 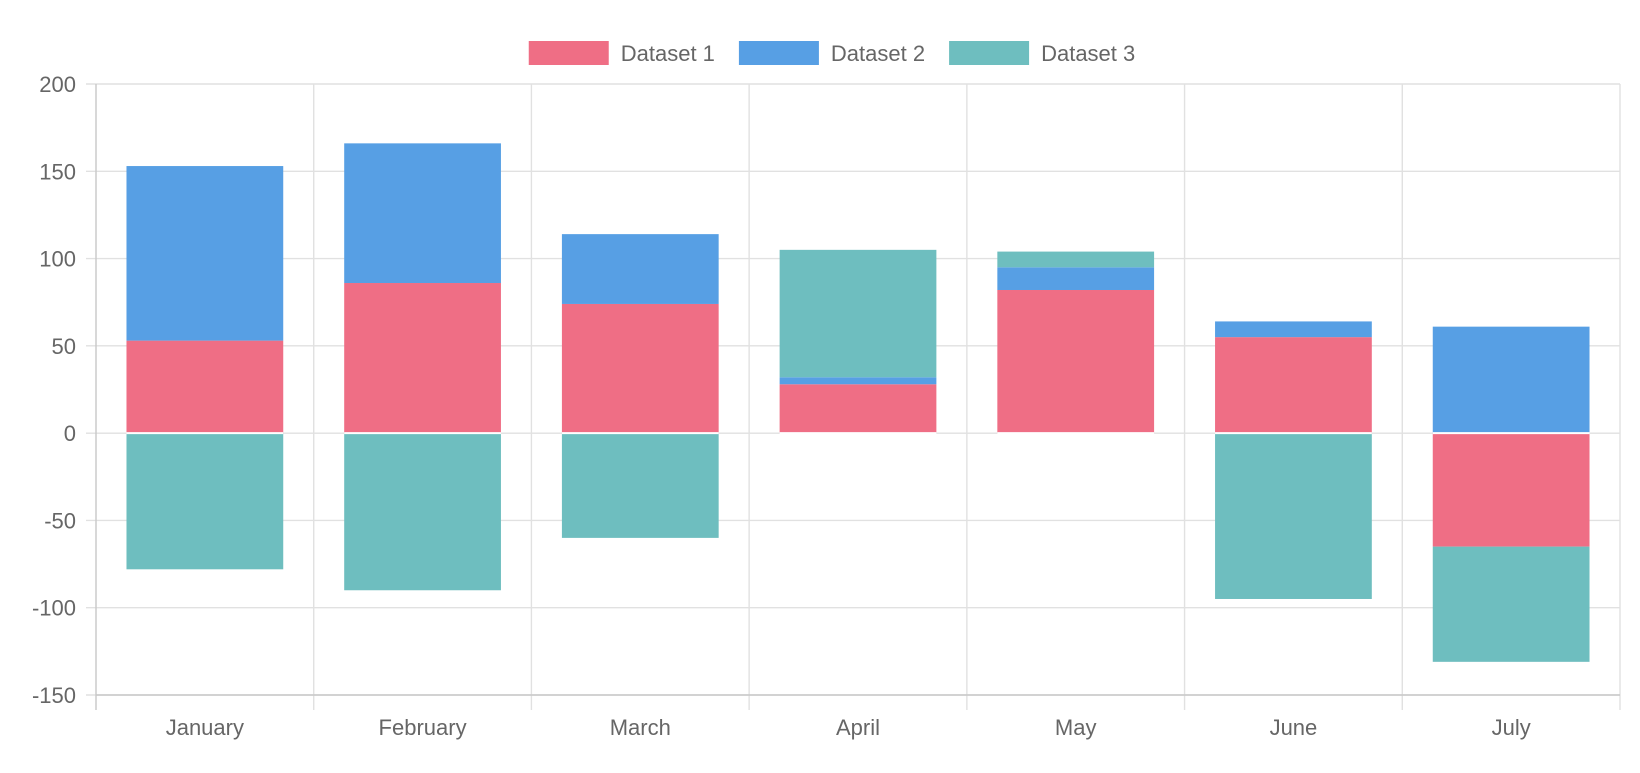 I want to click on x-tick-label-may: May, so click(x=1076, y=727).